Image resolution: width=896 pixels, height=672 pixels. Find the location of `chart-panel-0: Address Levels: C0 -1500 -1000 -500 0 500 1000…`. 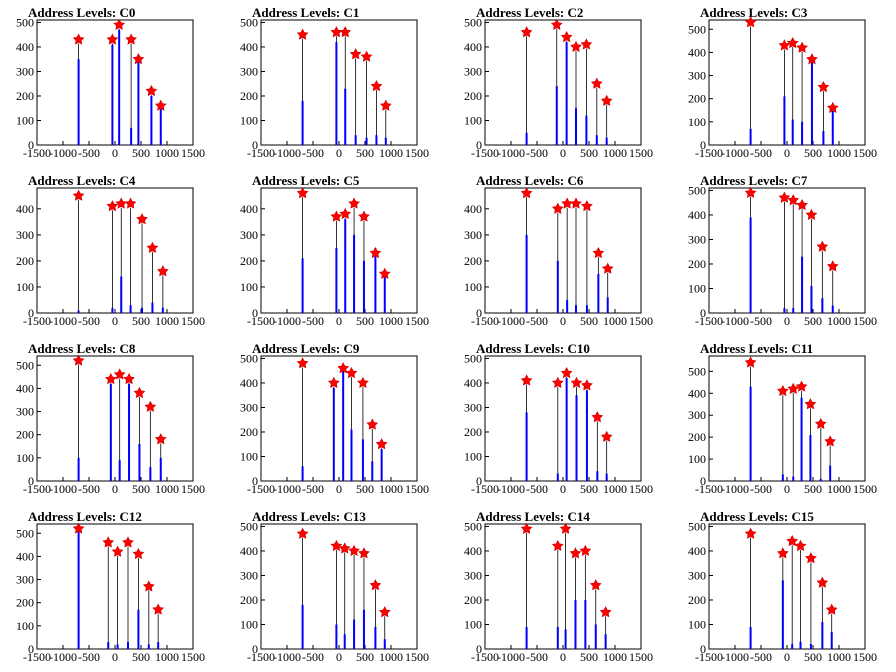

chart-panel-0: Address Levels: C0 -1500 -1000 -500 0 500 1000… is located at coordinates (112, 84).